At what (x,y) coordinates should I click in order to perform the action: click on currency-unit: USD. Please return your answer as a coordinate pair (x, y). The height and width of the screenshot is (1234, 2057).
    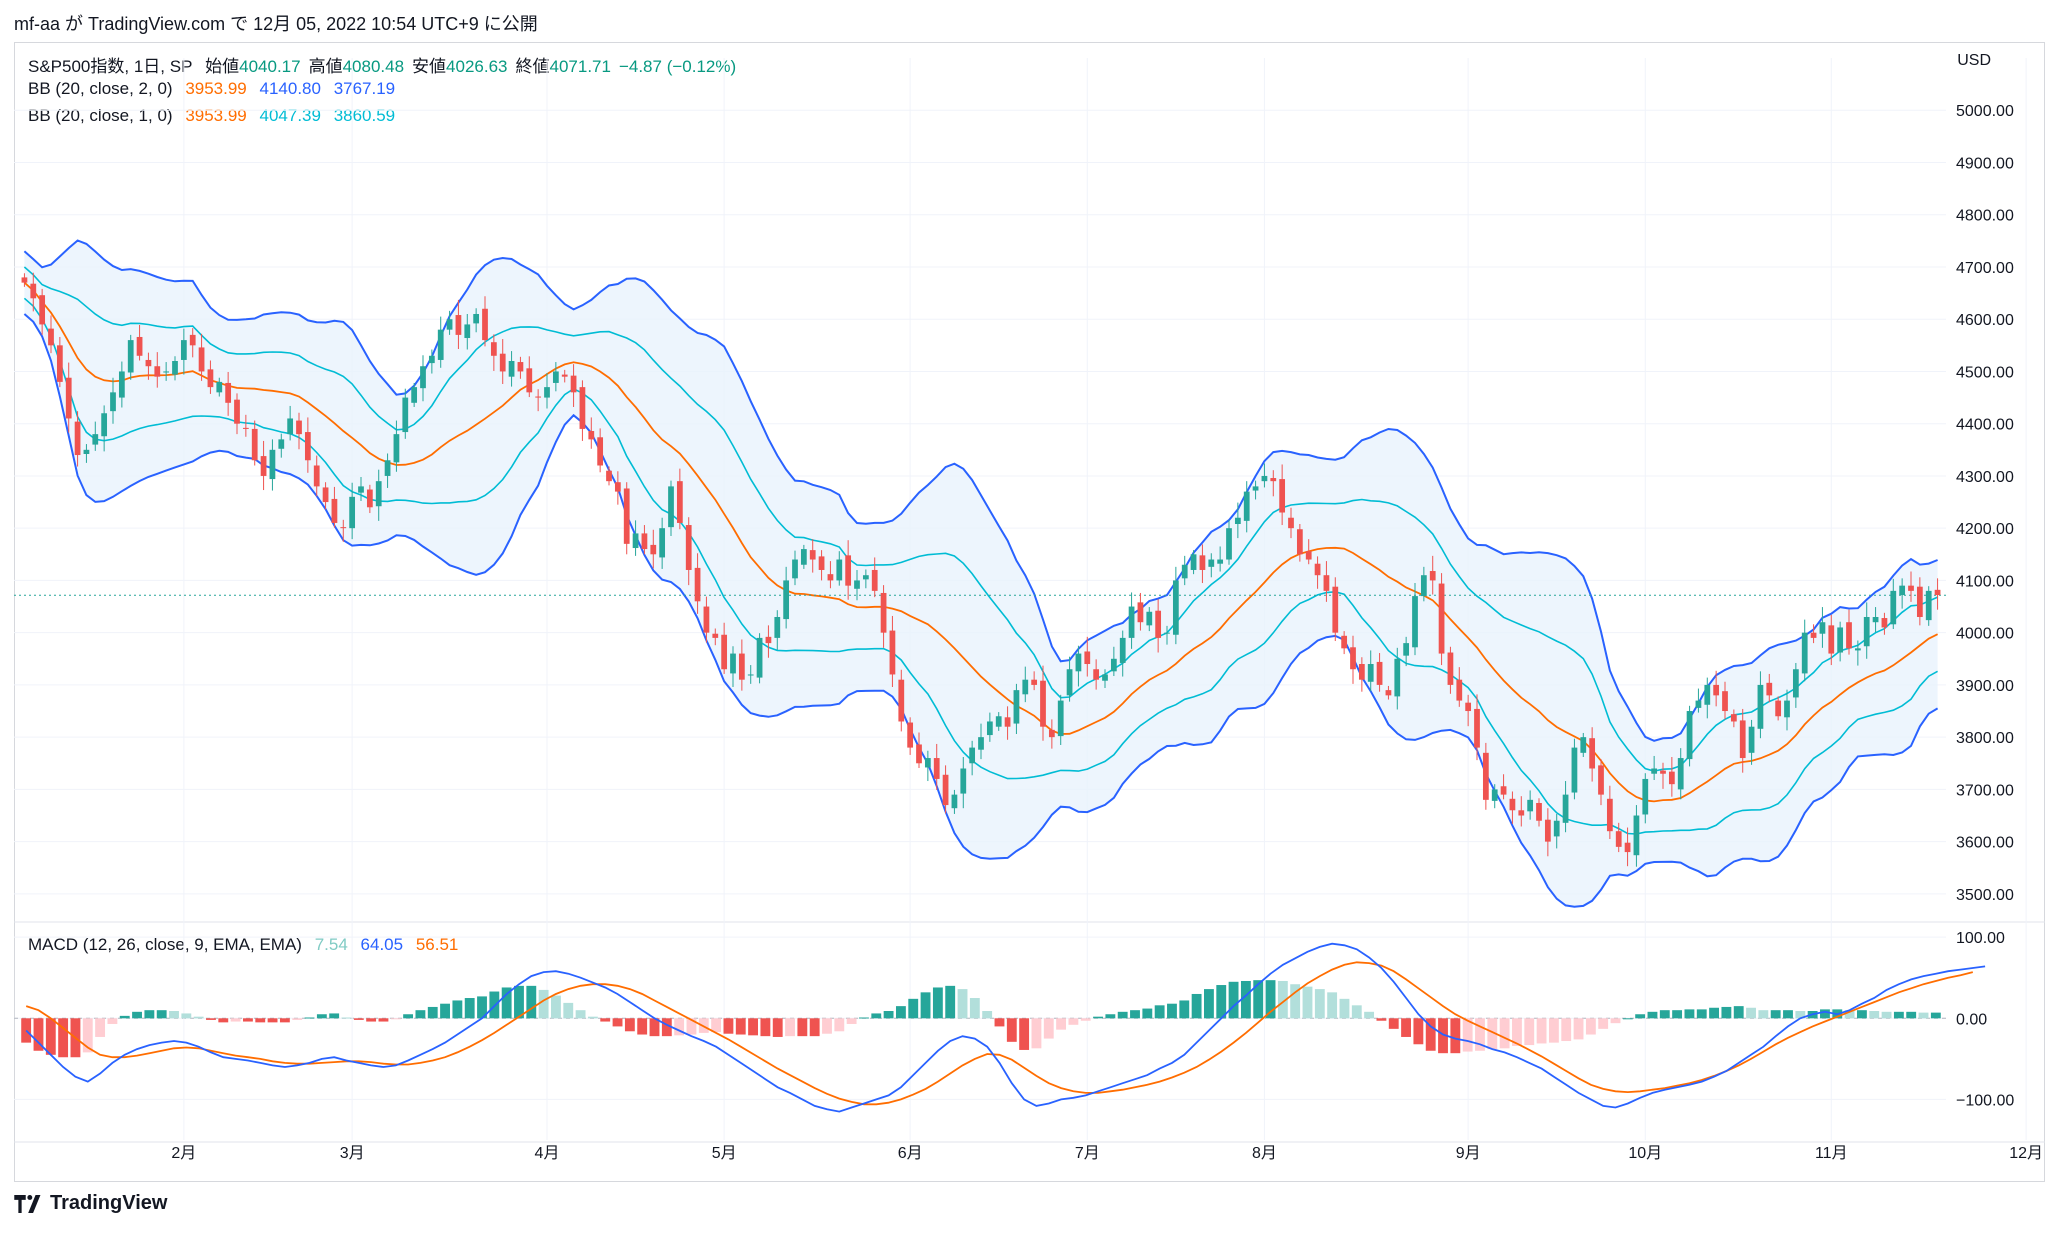
    Looking at the image, I should click on (1974, 60).